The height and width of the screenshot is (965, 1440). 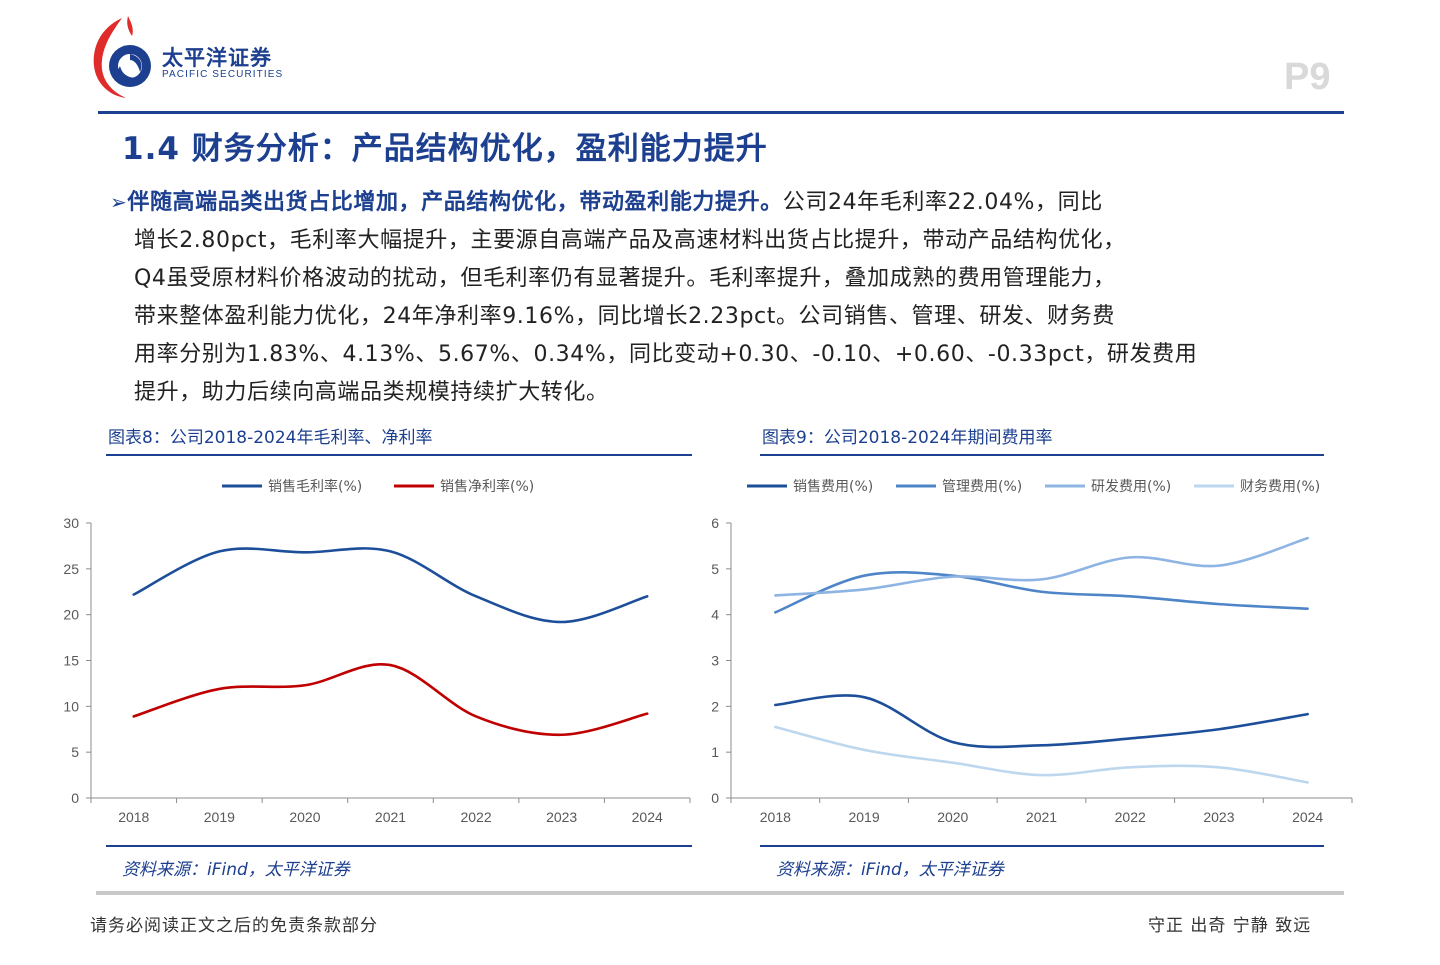 I want to click on y-tick-label: 30, so click(x=71, y=523).